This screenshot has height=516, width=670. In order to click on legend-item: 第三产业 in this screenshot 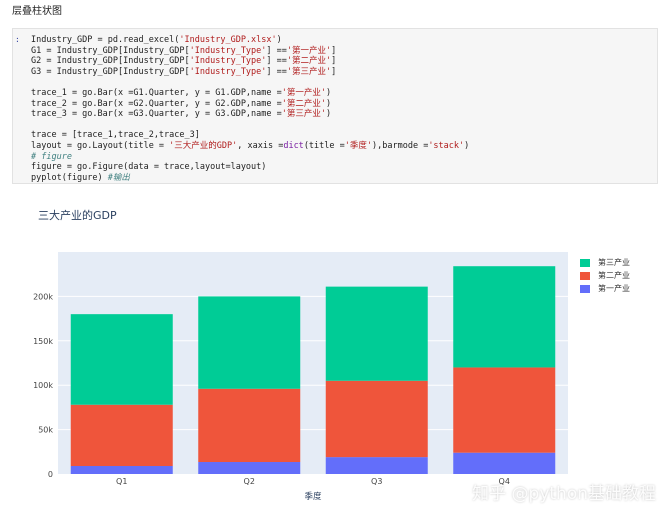, I will do `click(605, 262)`.